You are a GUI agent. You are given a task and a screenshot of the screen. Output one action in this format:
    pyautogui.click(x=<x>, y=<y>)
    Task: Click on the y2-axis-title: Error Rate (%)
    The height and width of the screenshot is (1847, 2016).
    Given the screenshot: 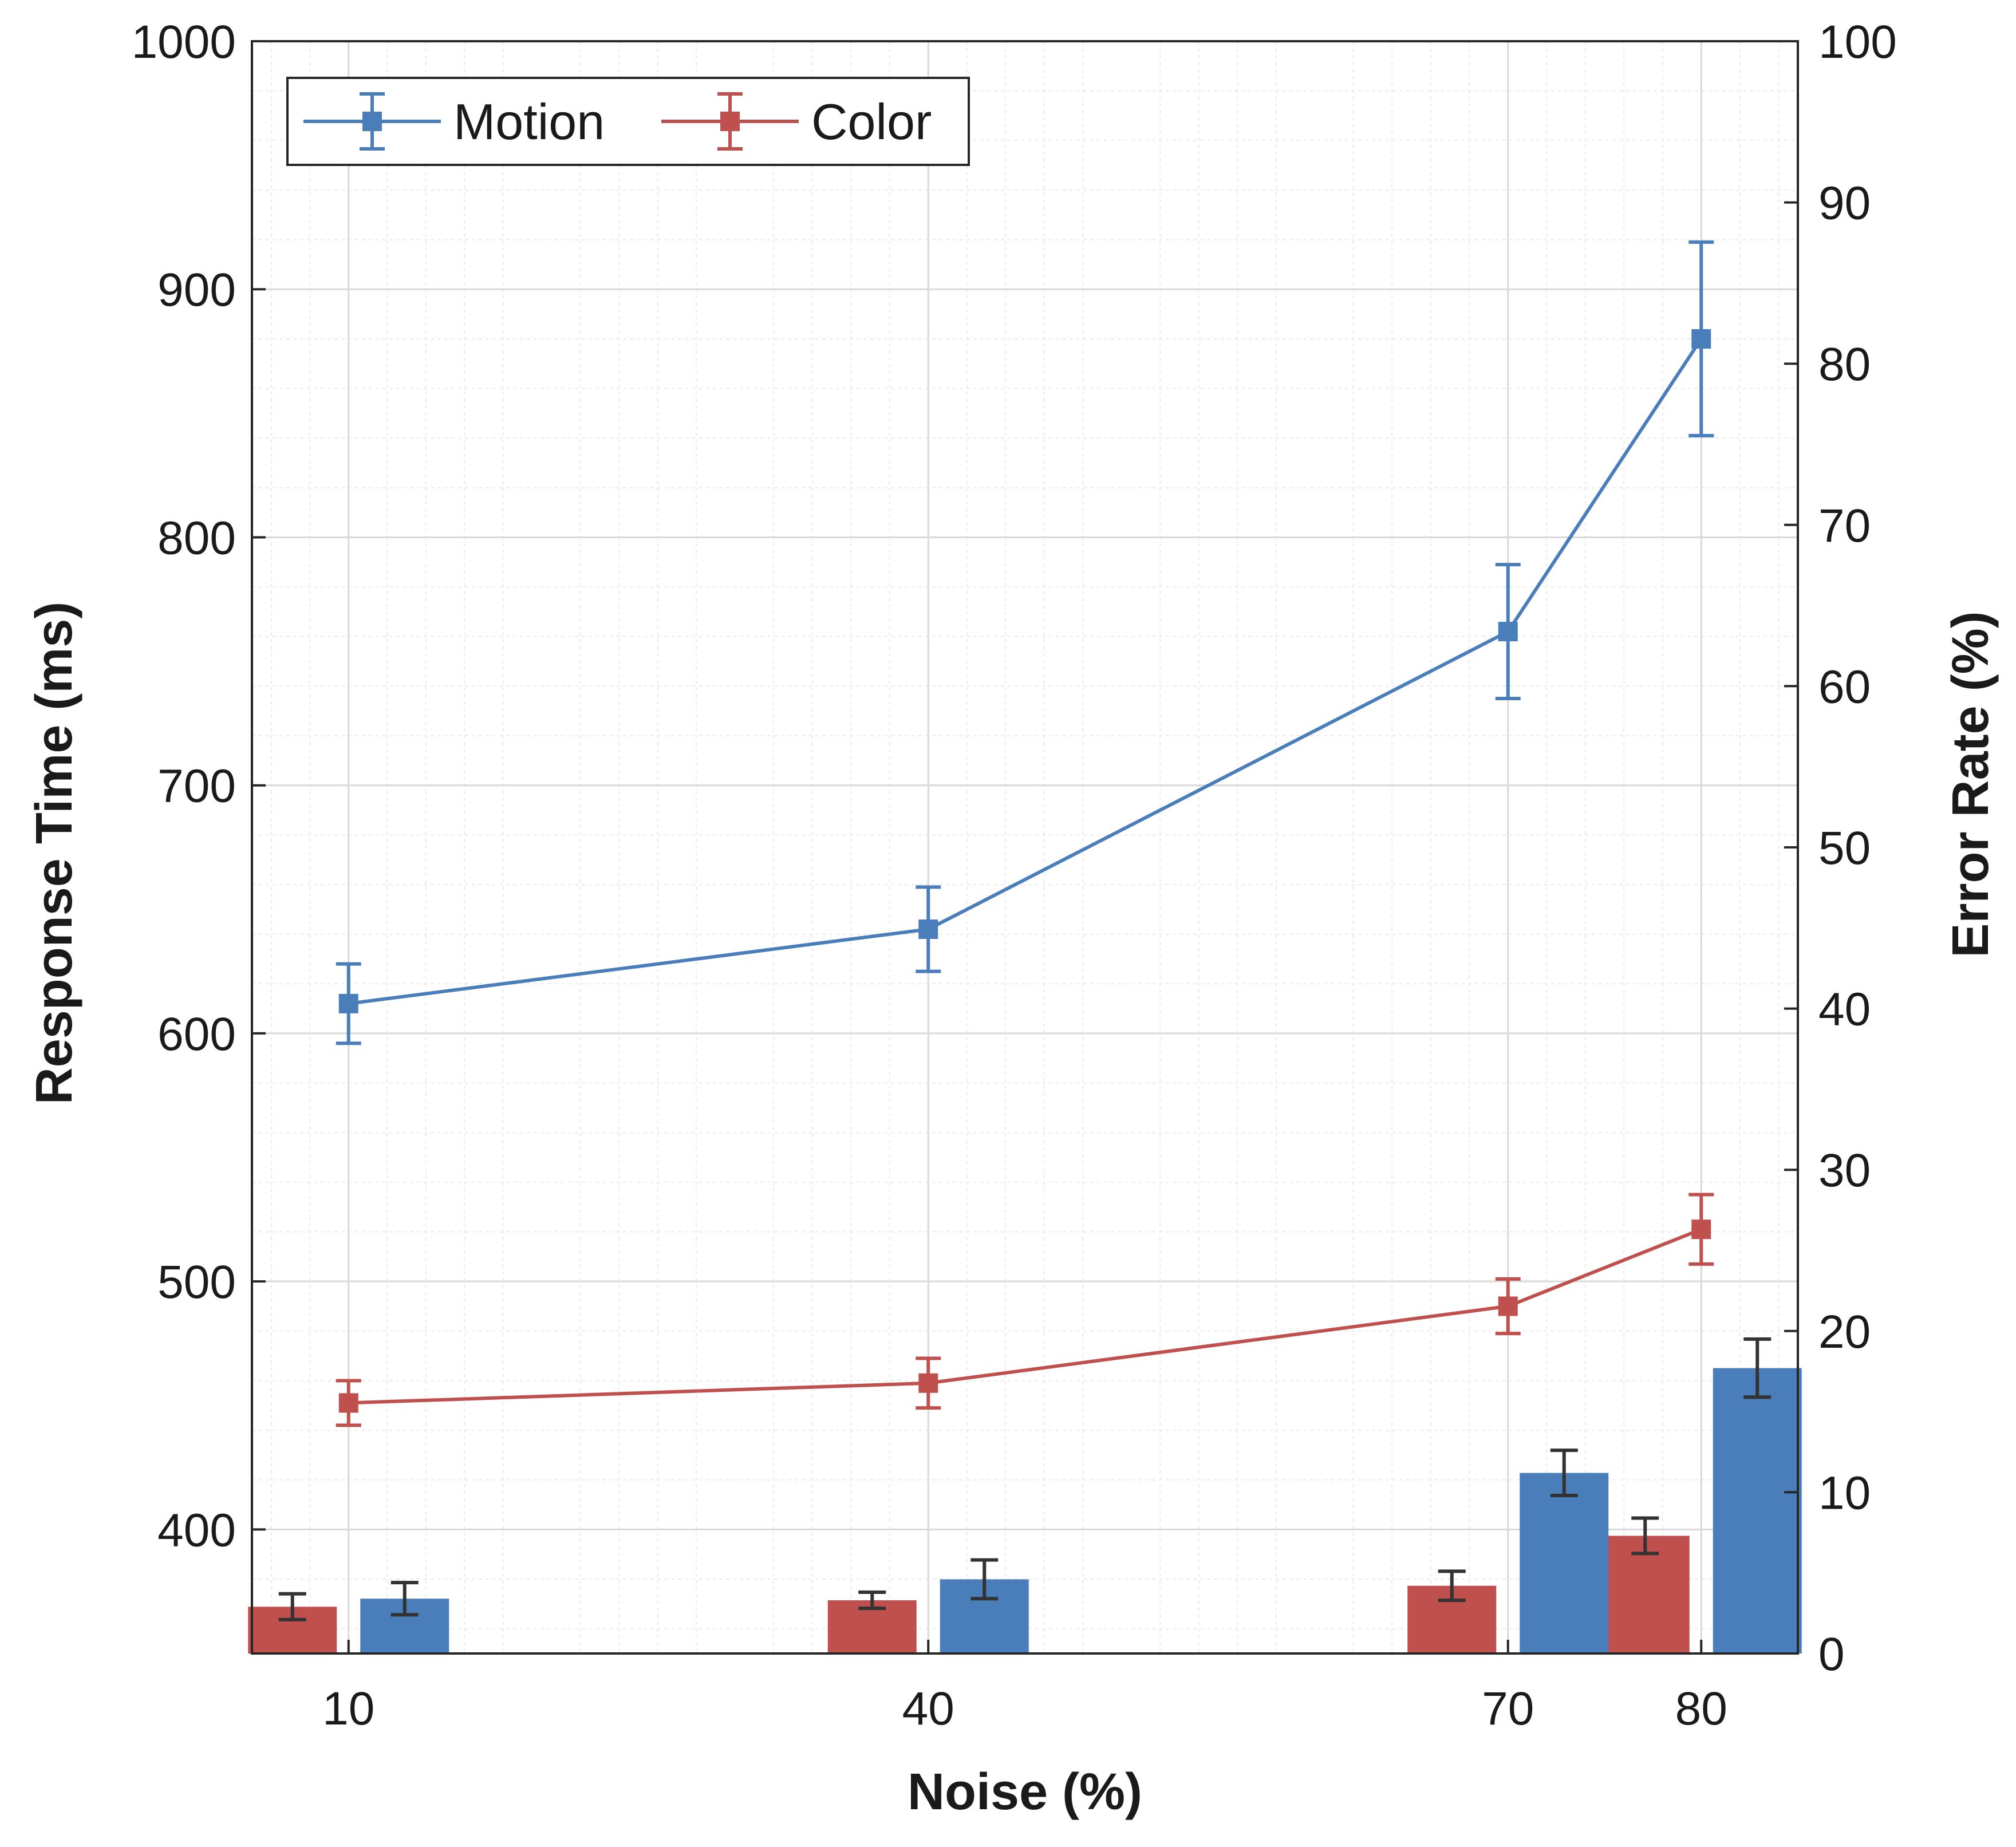 What is the action you would take?
    pyautogui.click(x=1970, y=784)
    